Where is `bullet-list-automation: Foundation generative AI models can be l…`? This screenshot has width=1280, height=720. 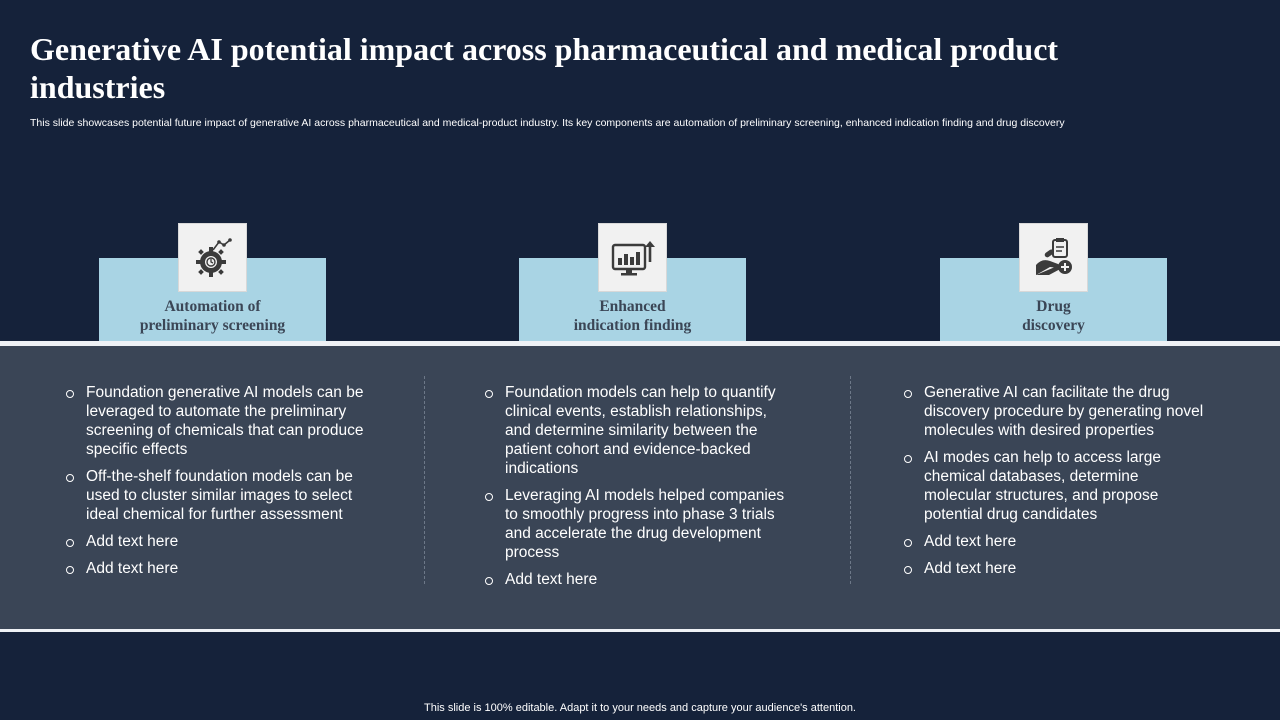 bullet-list-automation: Foundation generative AI models can be l… is located at coordinates (216, 484).